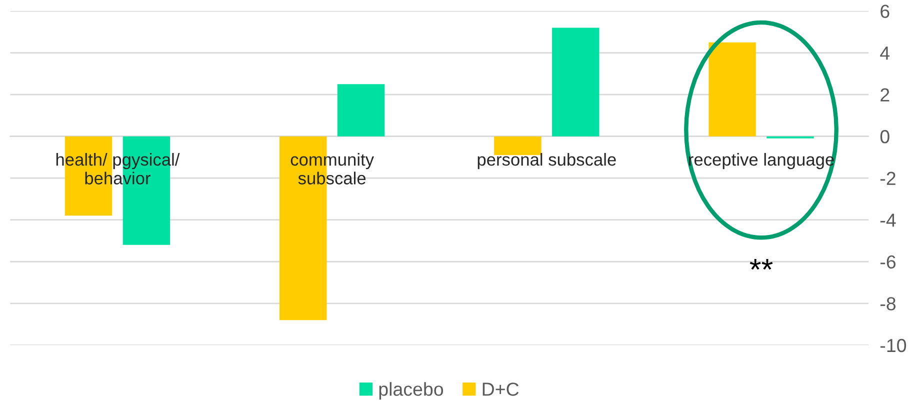 This screenshot has width=924, height=408. I want to click on y-tick-label: -8, so click(888, 303).